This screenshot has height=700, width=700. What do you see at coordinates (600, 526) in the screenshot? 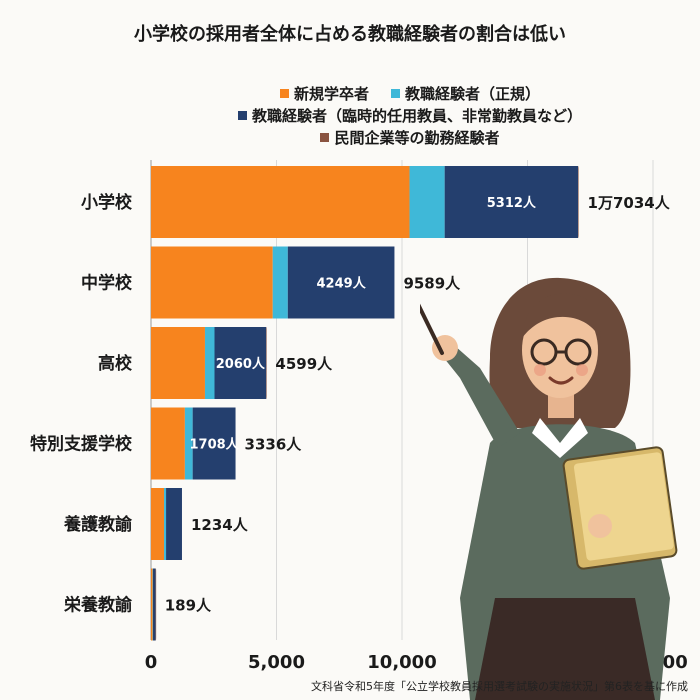
I see `teacher-hand` at bounding box center [600, 526].